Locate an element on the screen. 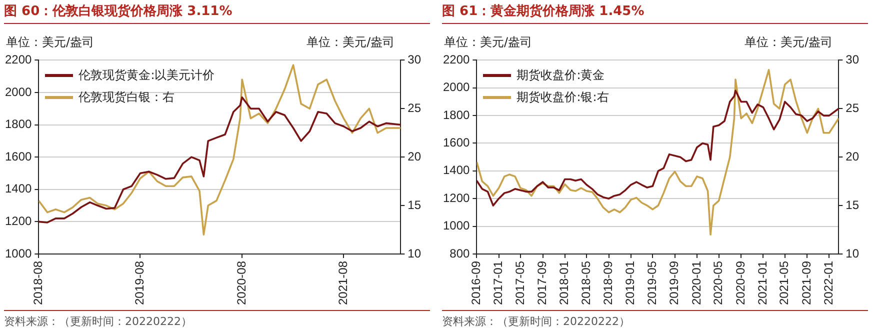 The height and width of the screenshot is (332, 877). chart-title: 图 60：伦敦白银现货价格周涨 3.11% is located at coordinates (217, 13).